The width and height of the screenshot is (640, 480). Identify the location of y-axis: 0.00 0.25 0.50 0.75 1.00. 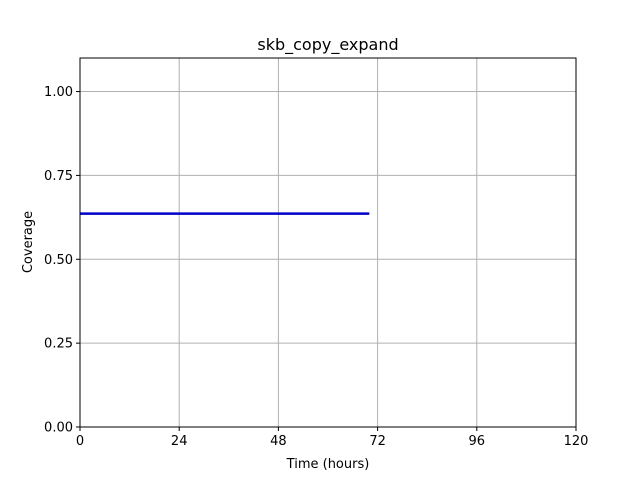
(62, 260).